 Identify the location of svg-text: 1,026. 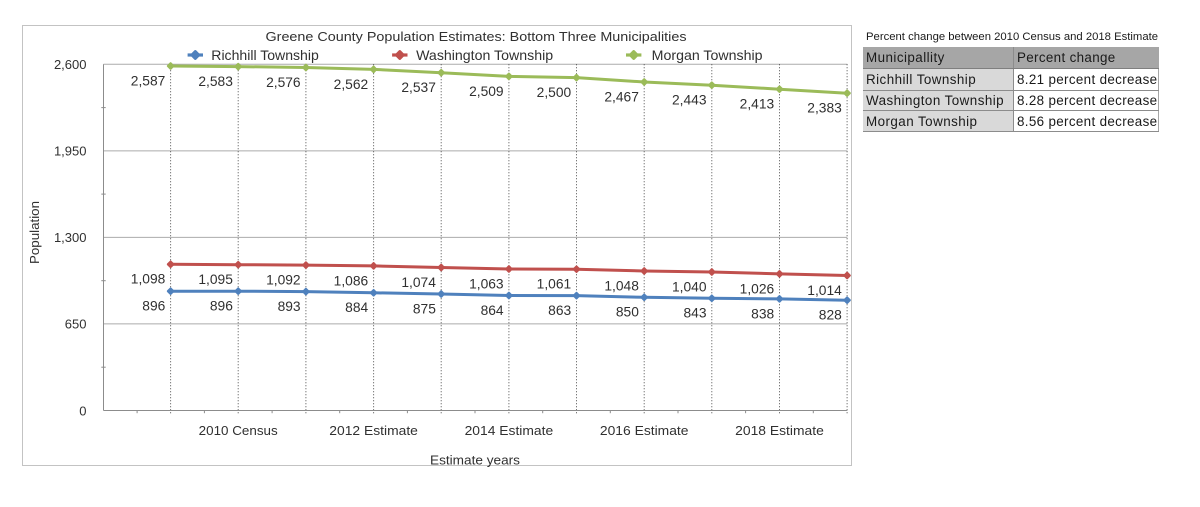
(757, 288).